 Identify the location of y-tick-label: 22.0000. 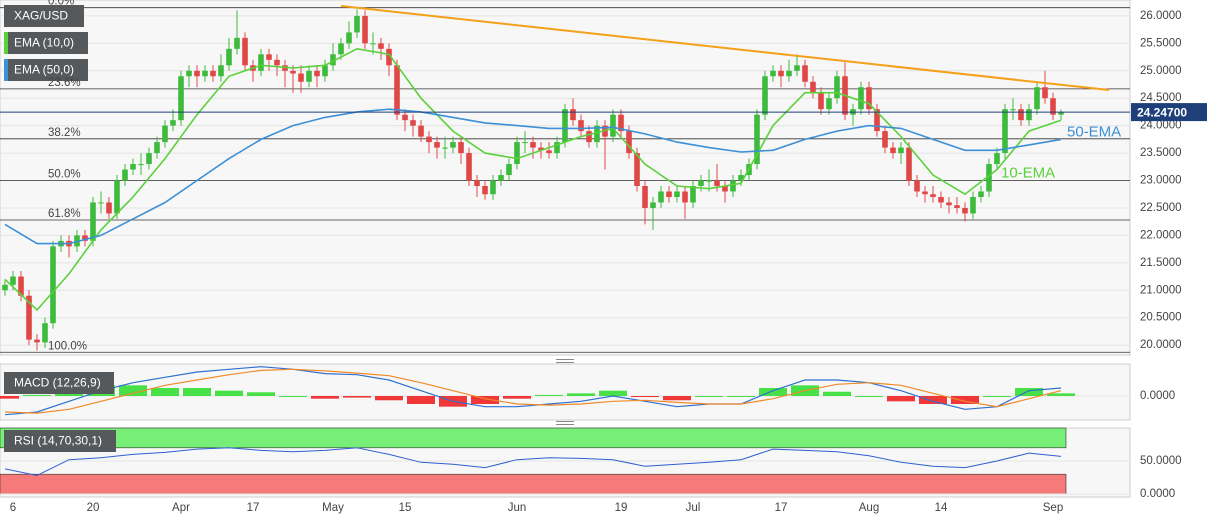
(1161, 235).